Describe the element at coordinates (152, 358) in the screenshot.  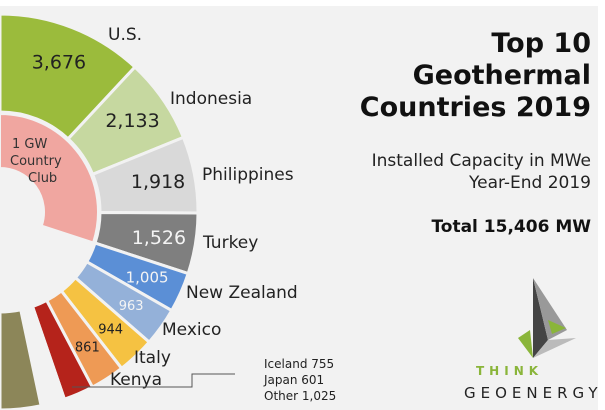
I see `category-label: Italy` at that location.